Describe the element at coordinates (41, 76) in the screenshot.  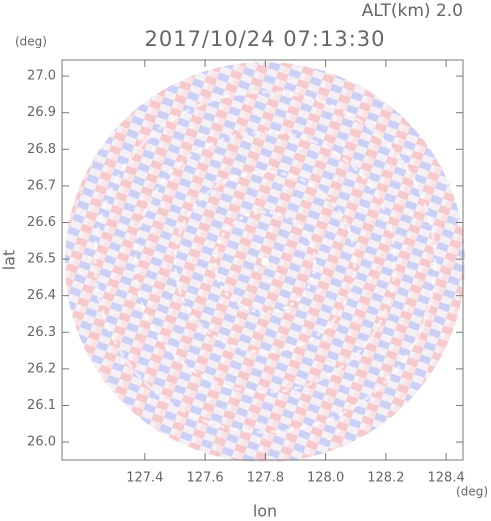
I see `y-tick-label: 27.0` at that location.